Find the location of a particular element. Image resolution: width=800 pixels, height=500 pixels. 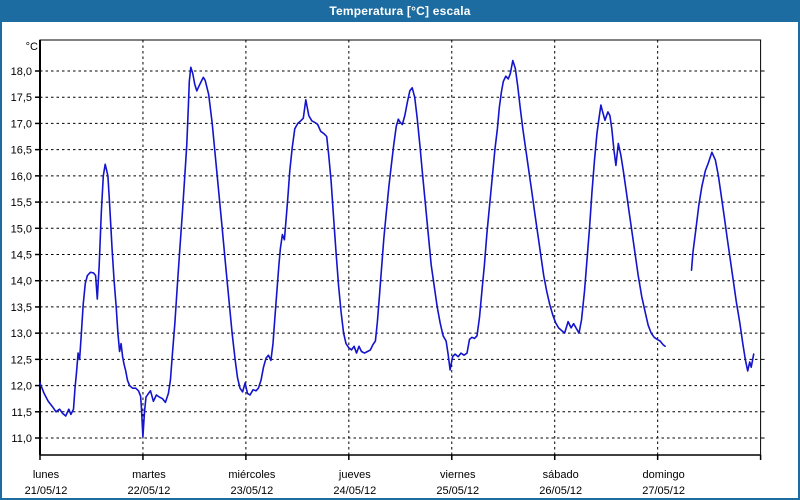

x-date-label: 22/05/12 is located at coordinates (149, 491).